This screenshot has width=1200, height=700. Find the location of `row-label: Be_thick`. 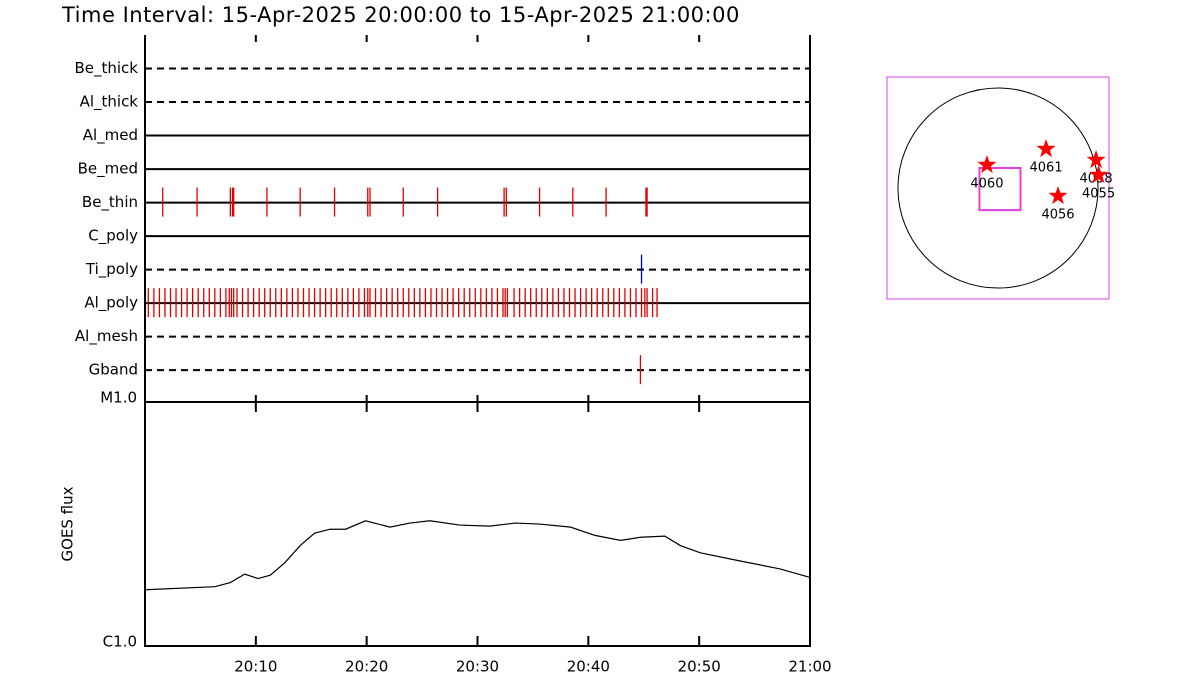

row-label: Be_thick is located at coordinates (106, 68).